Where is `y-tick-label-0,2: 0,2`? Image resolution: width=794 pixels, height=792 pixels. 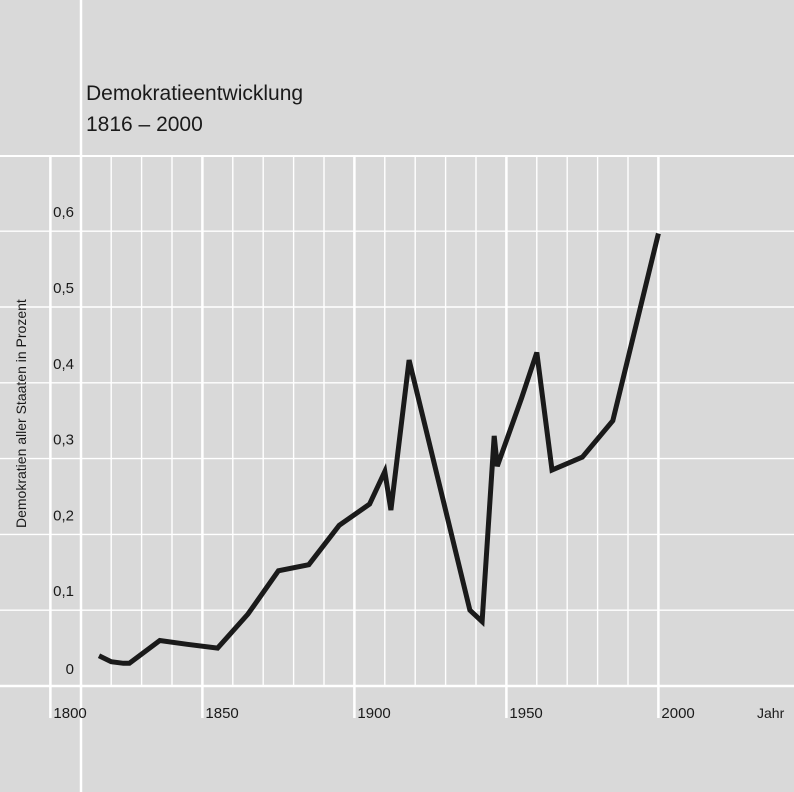
y-tick-label-0,2: 0,2 is located at coordinates (63, 515).